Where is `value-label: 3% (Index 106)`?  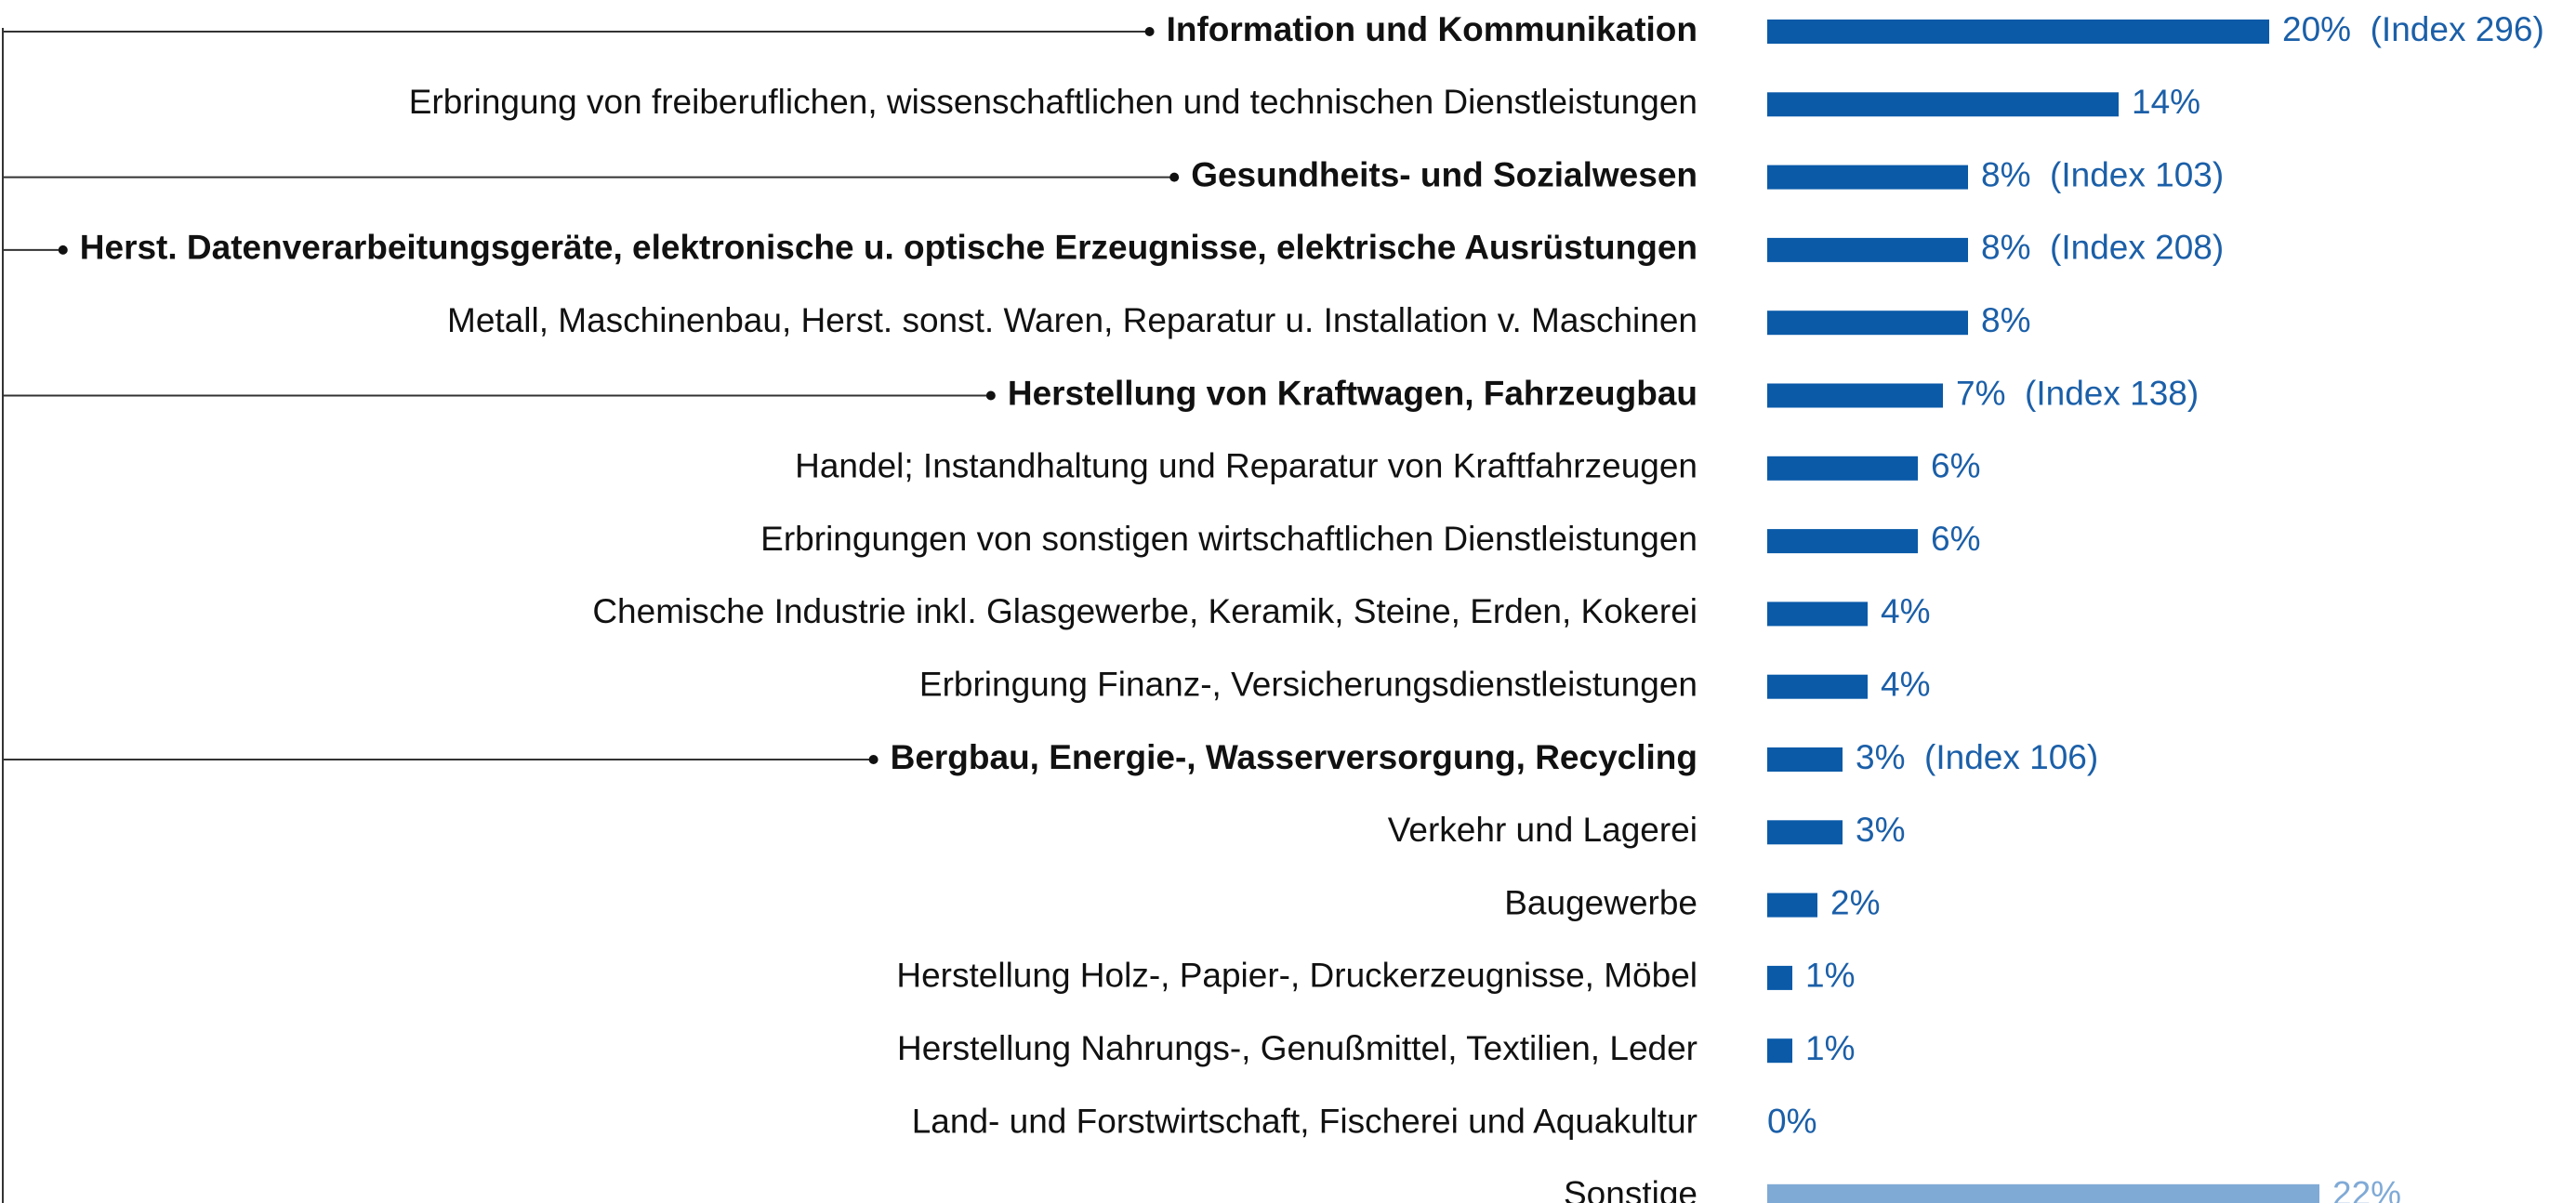 value-label: 3% (Index 106) is located at coordinates (1977, 757).